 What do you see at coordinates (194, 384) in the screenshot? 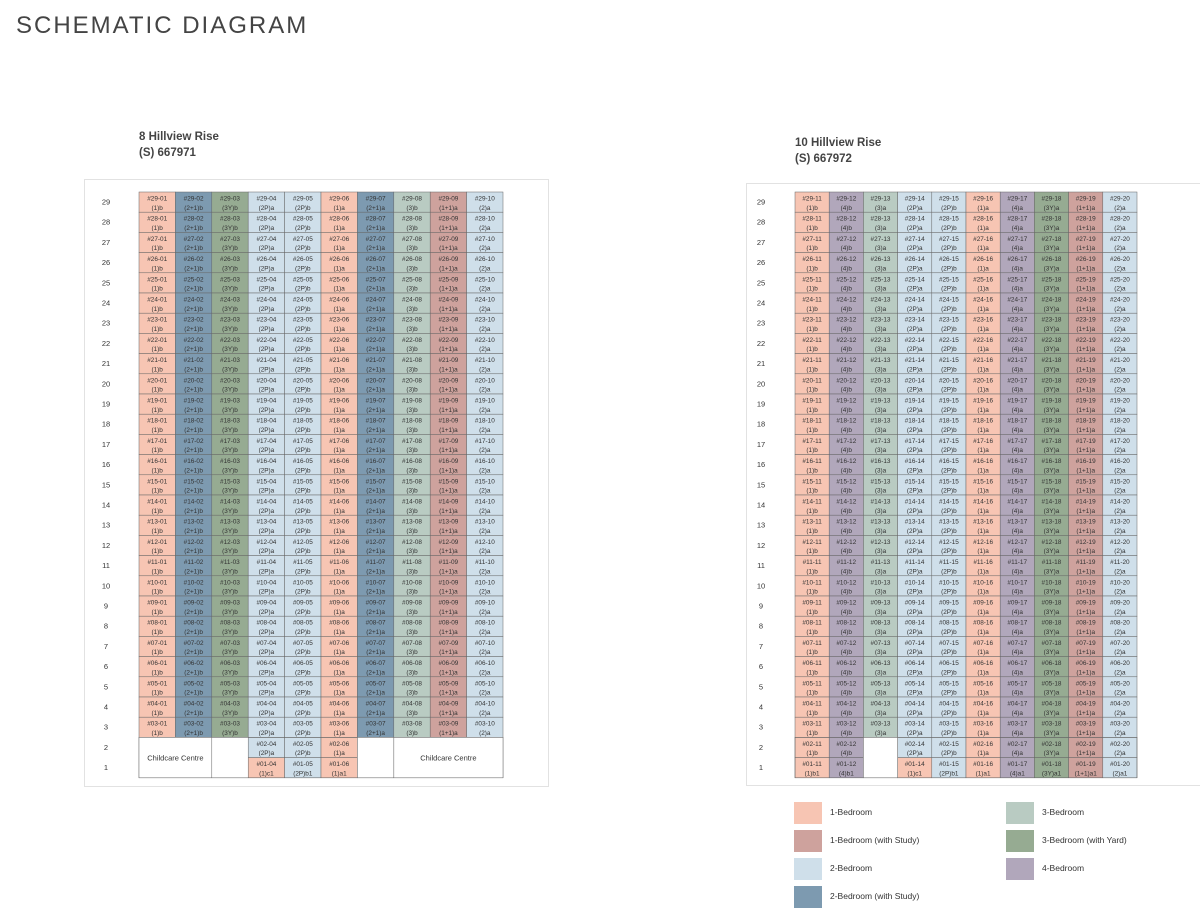
I see `unit-cell: #20-02(2+1)b` at bounding box center [194, 384].